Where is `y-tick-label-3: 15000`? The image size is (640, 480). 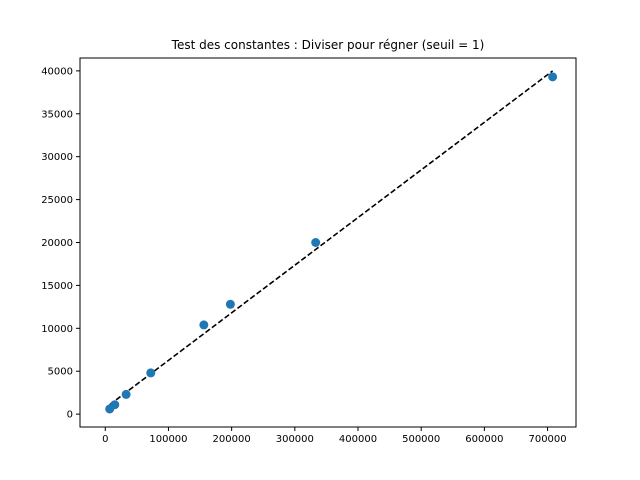 y-tick-label-3: 15000 is located at coordinates (57, 286).